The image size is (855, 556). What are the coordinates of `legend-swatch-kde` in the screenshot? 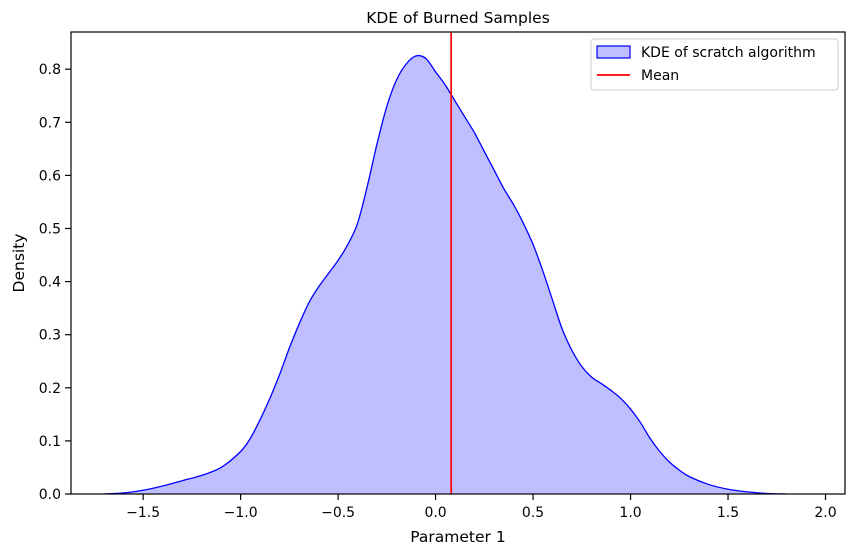 It's located at (613, 52).